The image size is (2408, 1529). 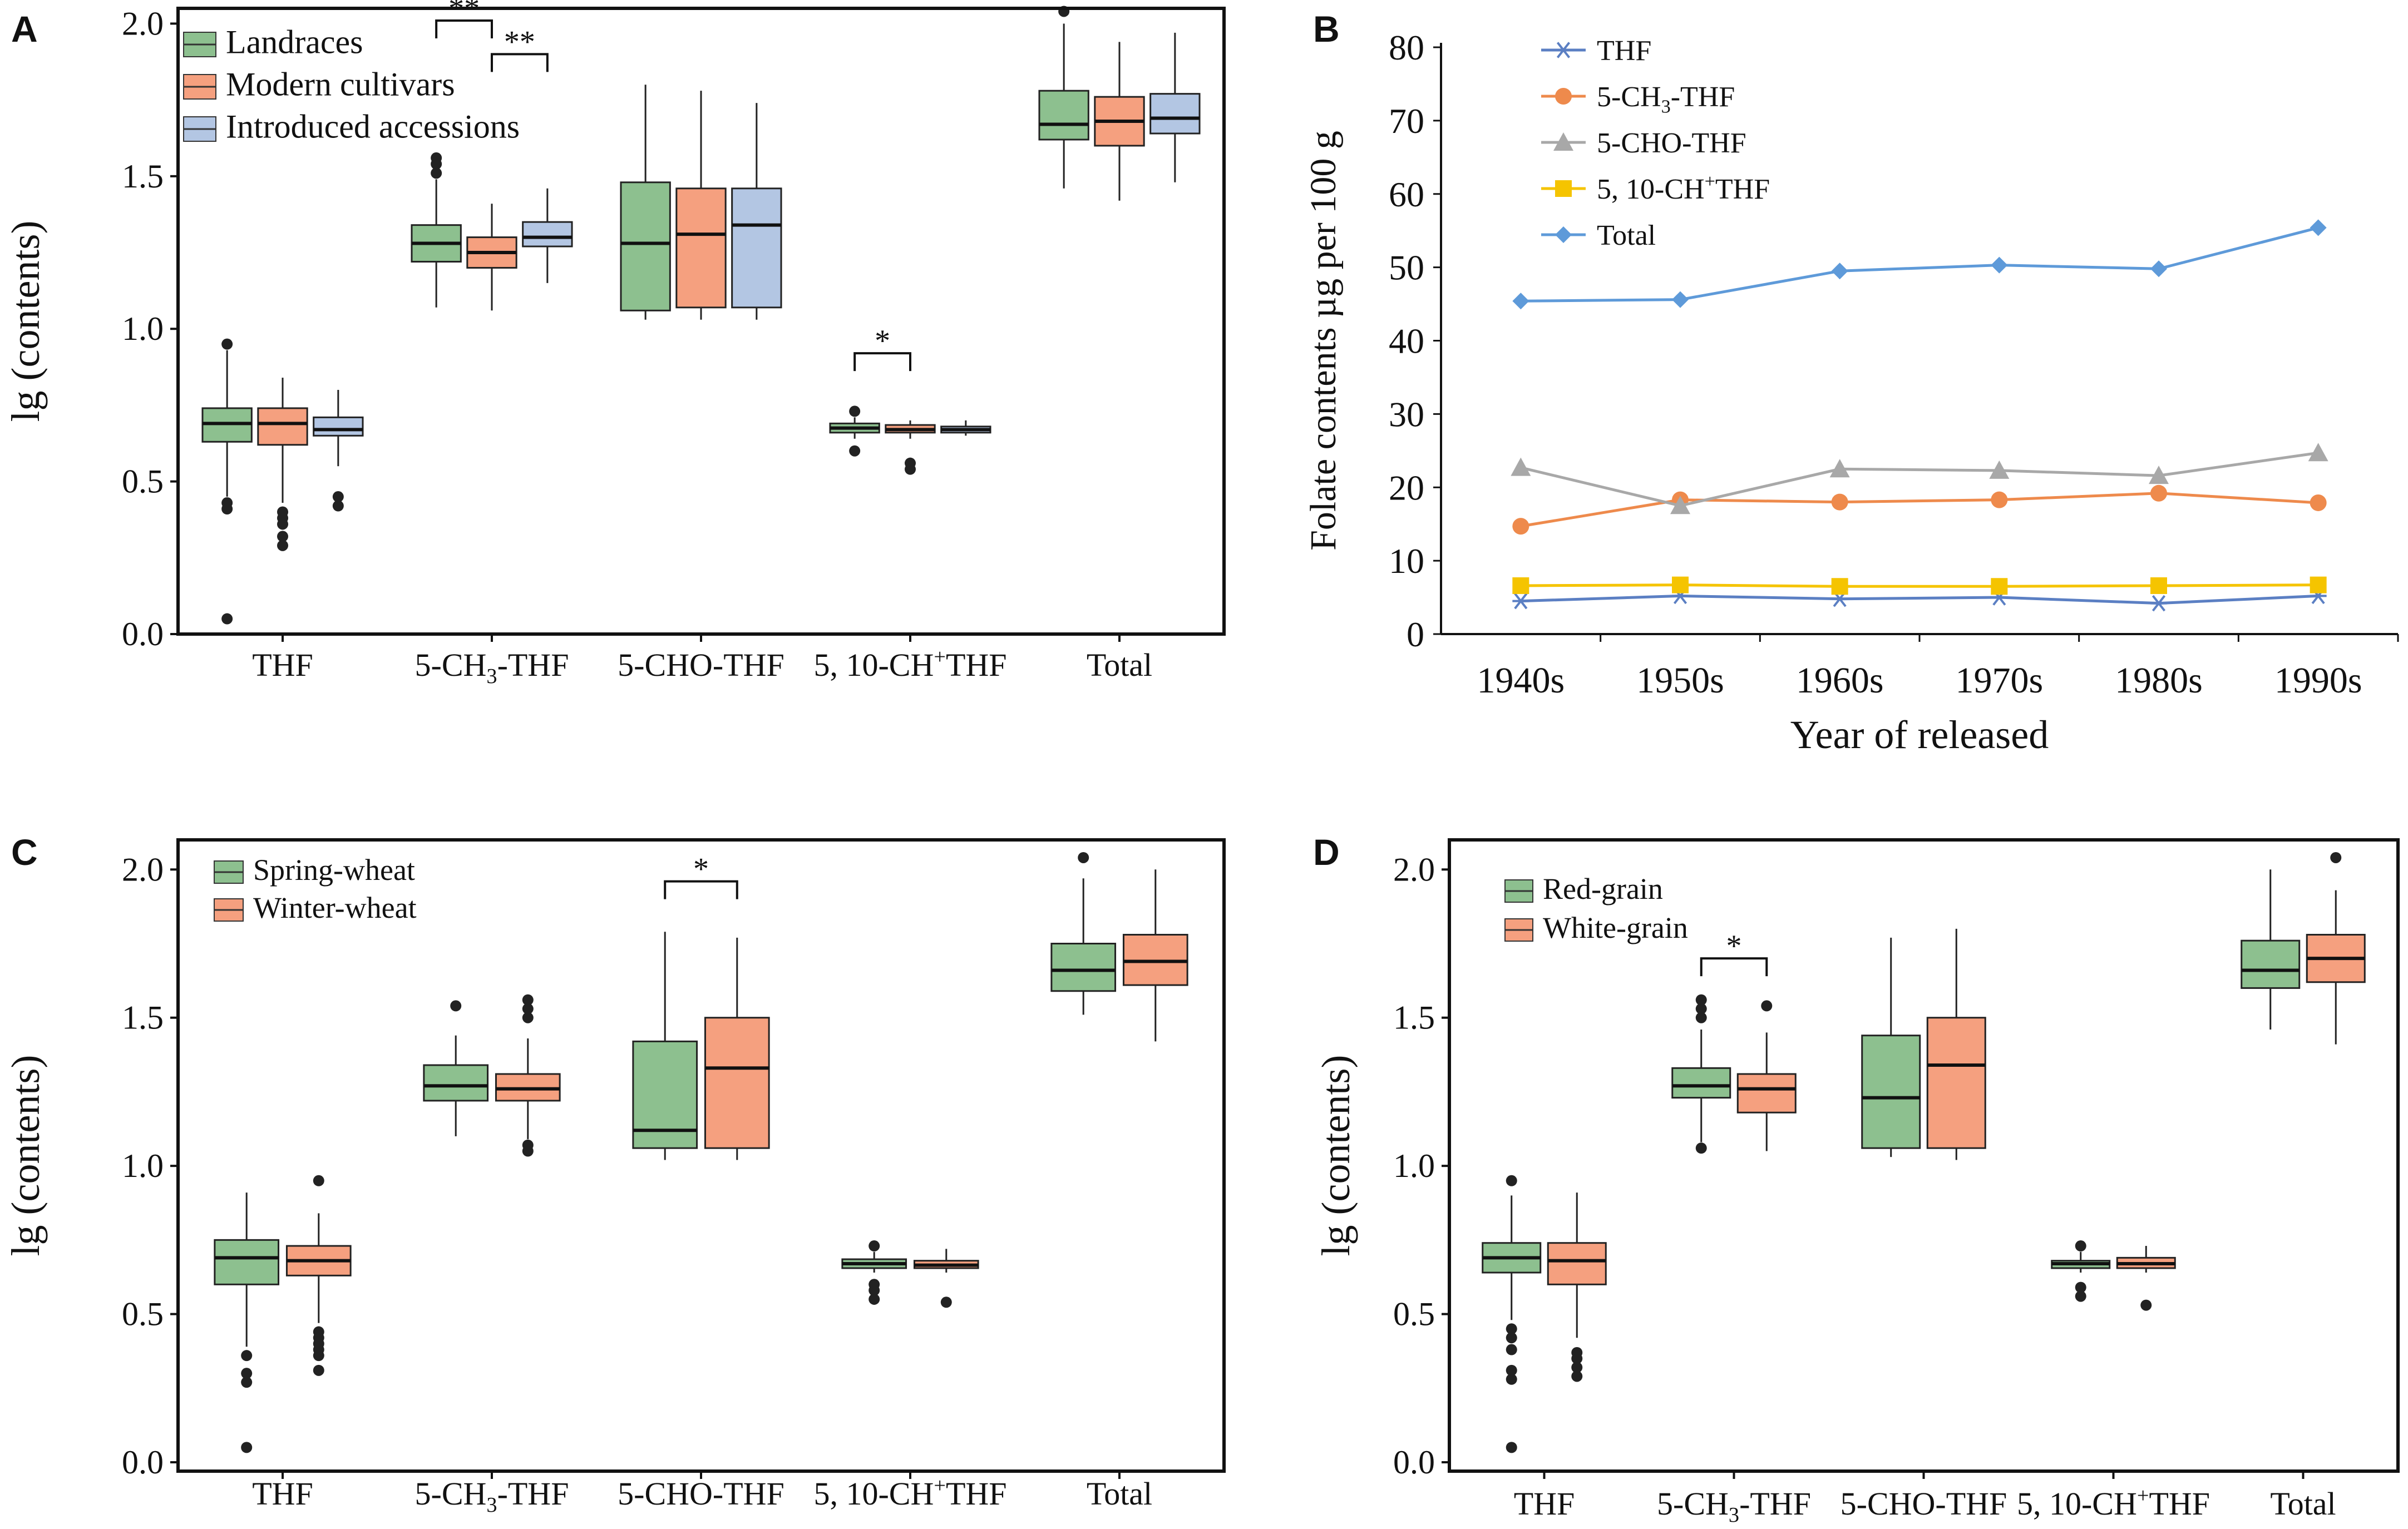 What do you see at coordinates (1414, 870) in the screenshot?
I see `y-tick-label: 2.0` at bounding box center [1414, 870].